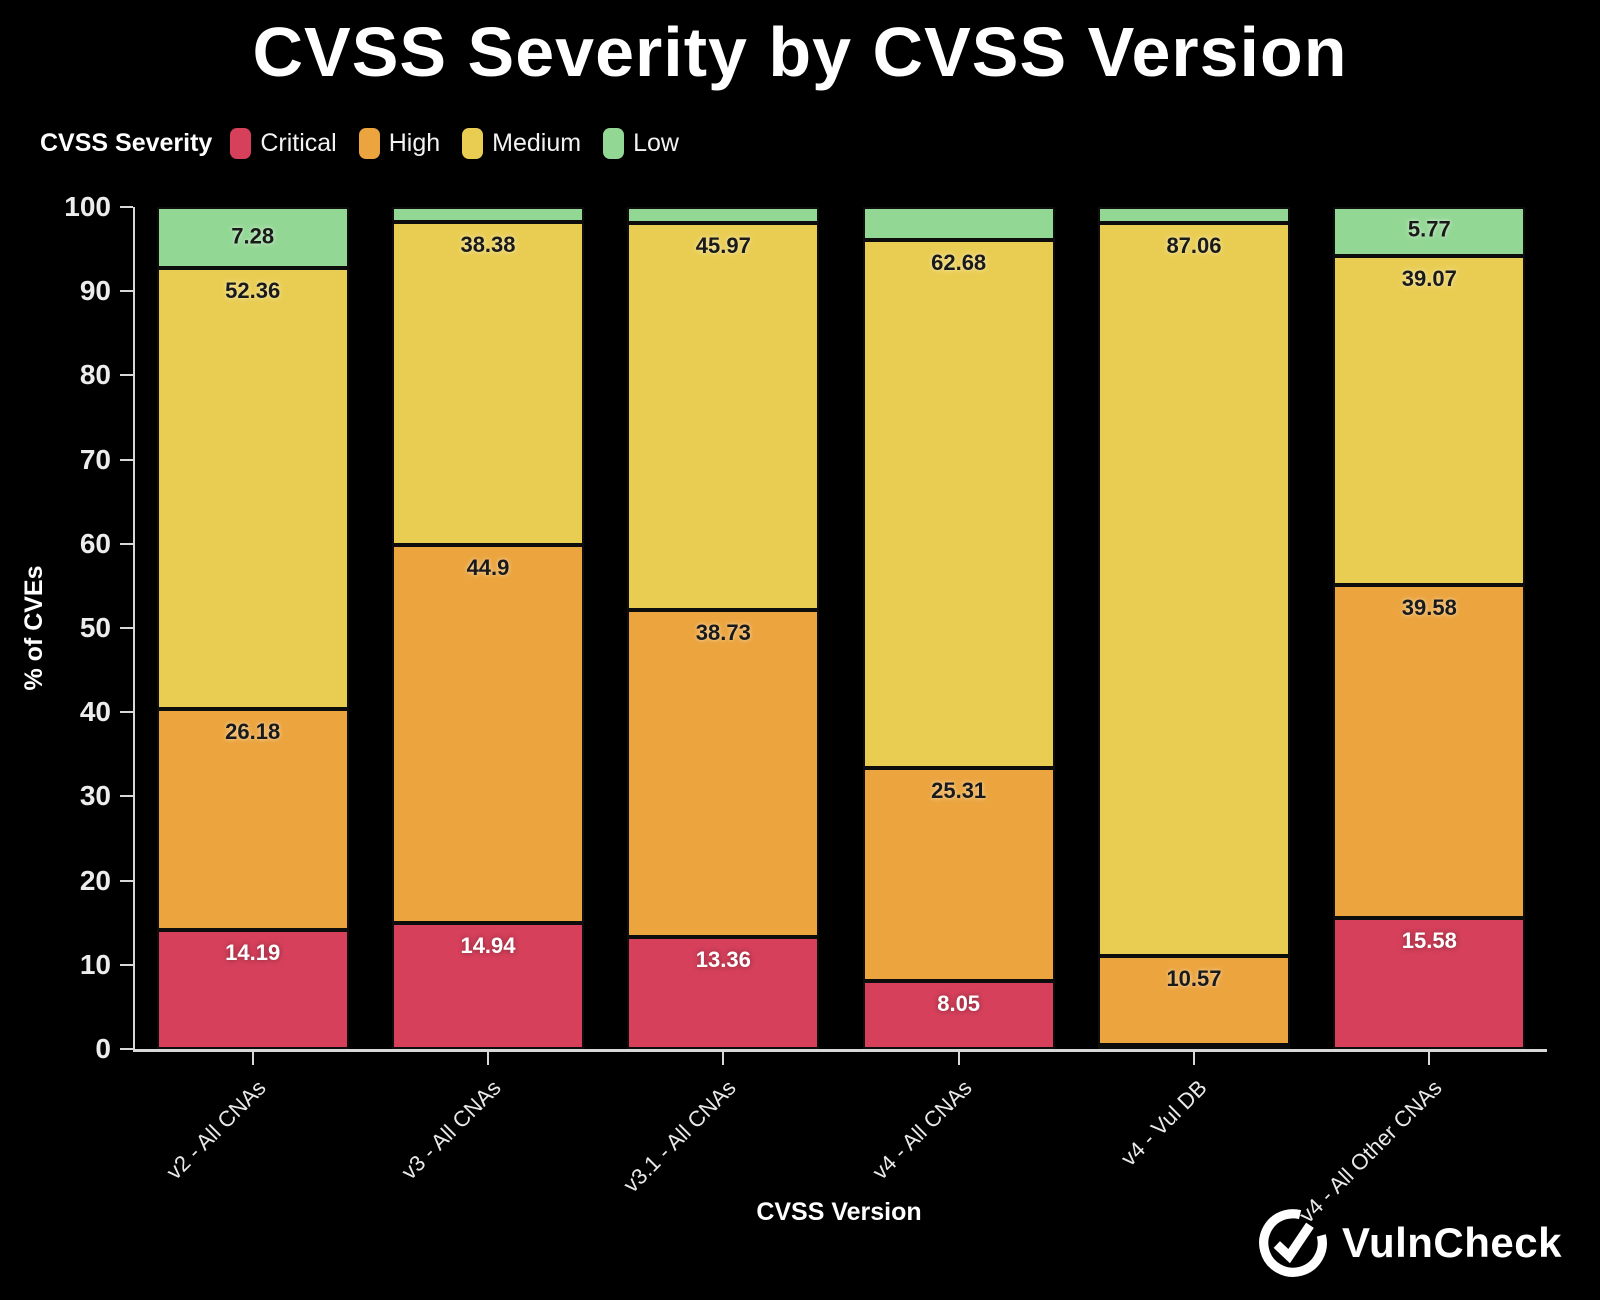 The image size is (1600, 1300). Describe the element at coordinates (253, 952) in the screenshot. I see `bar-value-label: 14.19` at that location.